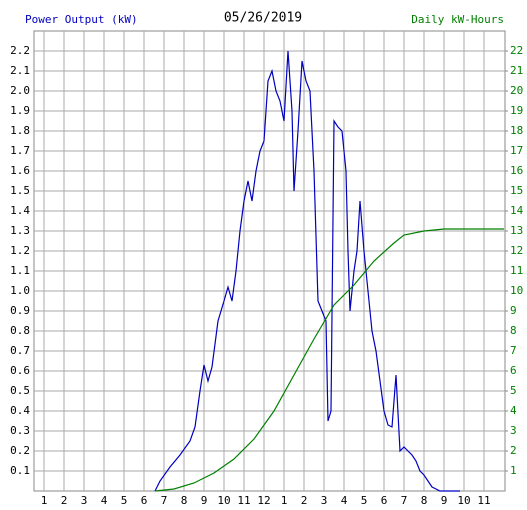  Describe the element at coordinates (457, 19) in the screenshot. I see `y2-axis-label: Daily kW-Hours` at that location.